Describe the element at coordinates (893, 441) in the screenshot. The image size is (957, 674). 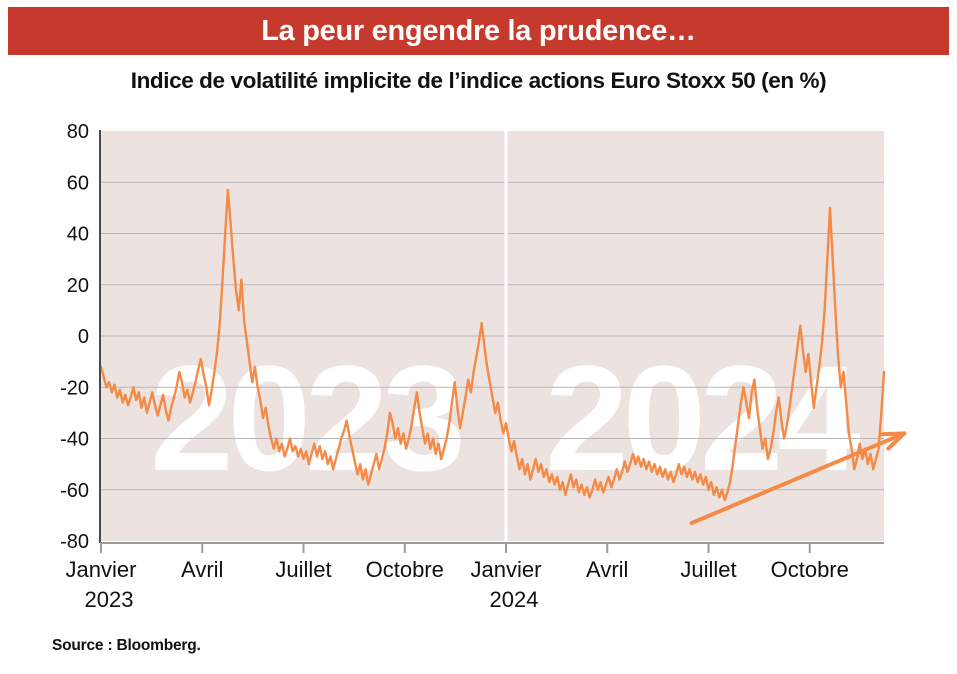
I see `arrow-head` at that location.